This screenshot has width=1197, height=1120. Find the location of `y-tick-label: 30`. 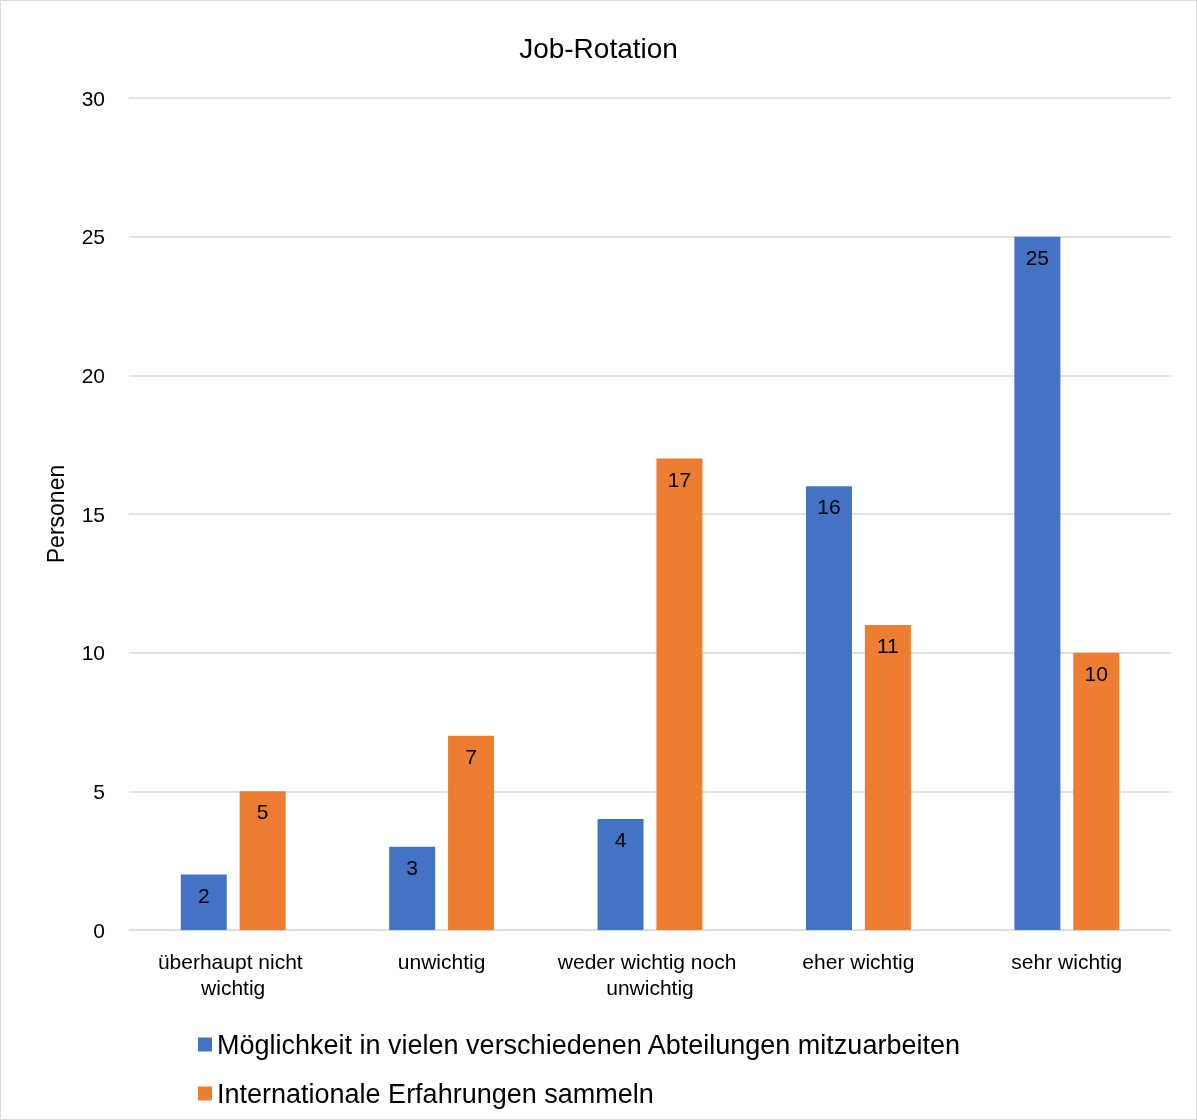

y-tick-label: 30 is located at coordinates (93, 98).